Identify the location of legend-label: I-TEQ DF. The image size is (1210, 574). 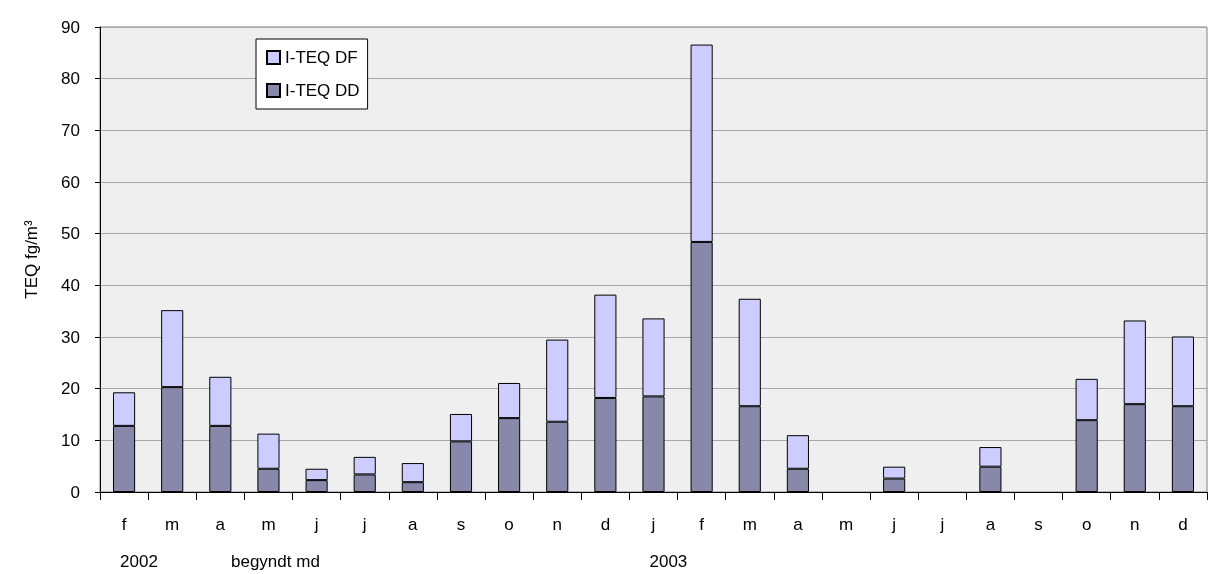
(321, 57).